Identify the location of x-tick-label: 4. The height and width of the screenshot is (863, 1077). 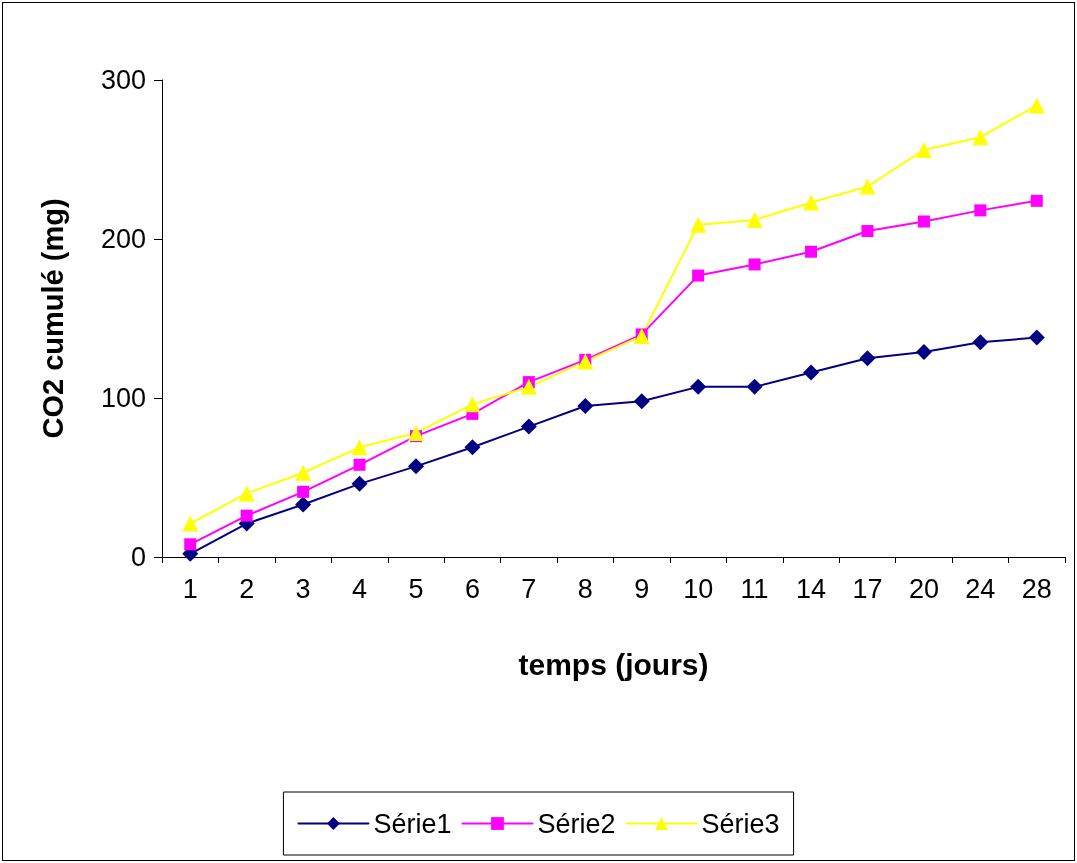
(360, 588).